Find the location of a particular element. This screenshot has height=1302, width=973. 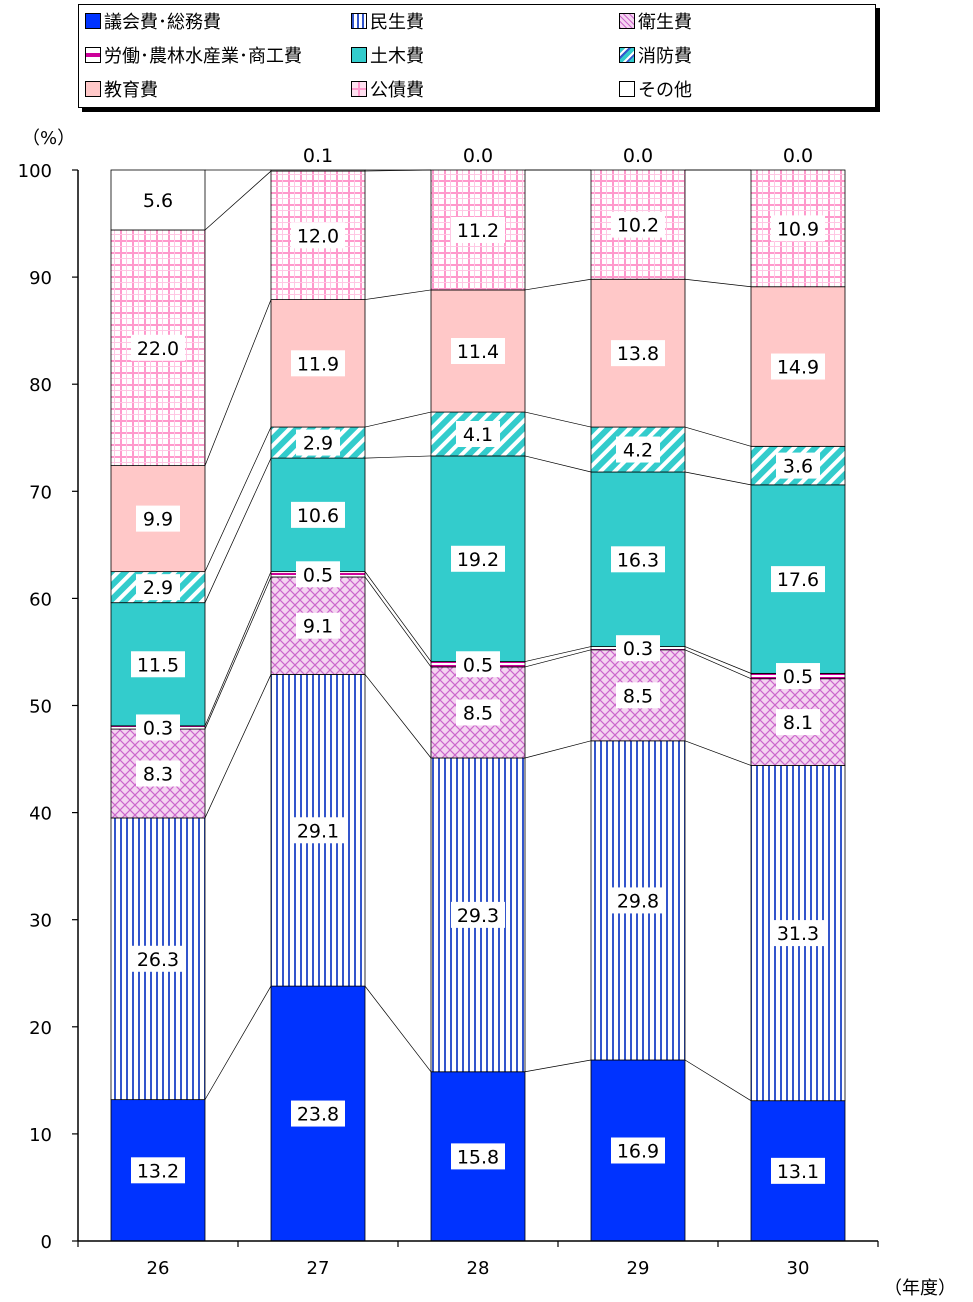

y-tick-label: 0 is located at coordinates (46, 1242).